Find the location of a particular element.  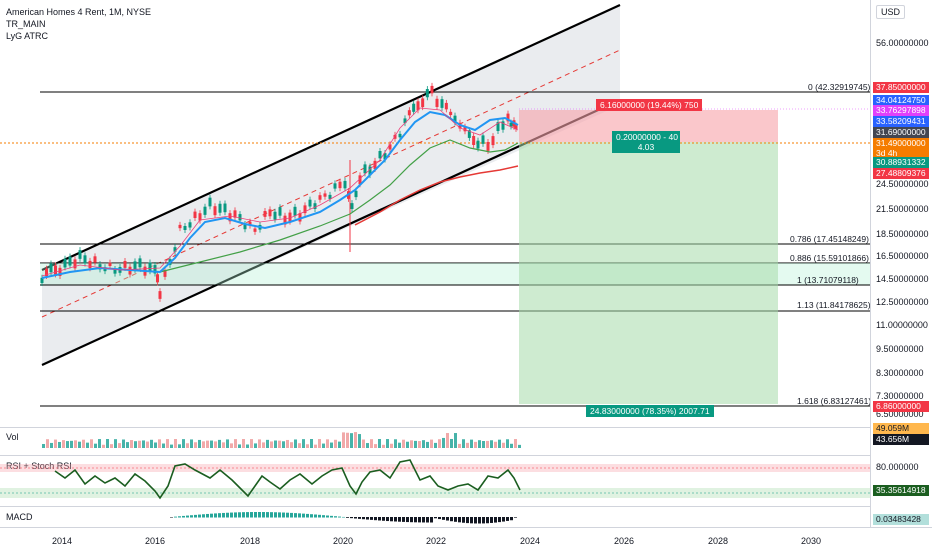

rsi-pane is located at coordinates (435, 481).